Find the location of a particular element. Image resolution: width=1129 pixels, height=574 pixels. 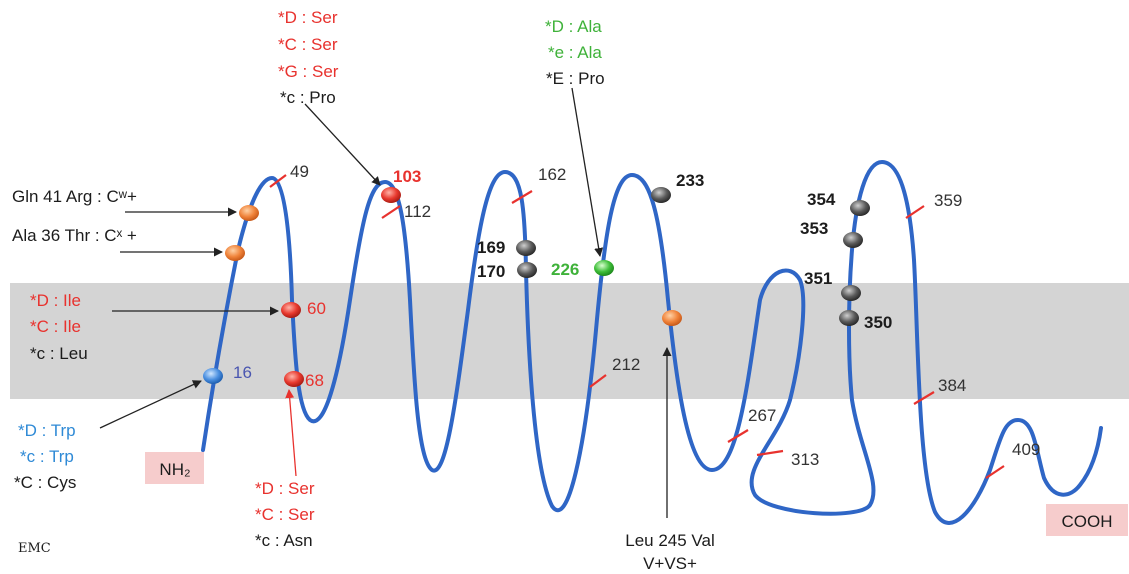

svg-text: *D : Ile is located at coordinates (55, 300).